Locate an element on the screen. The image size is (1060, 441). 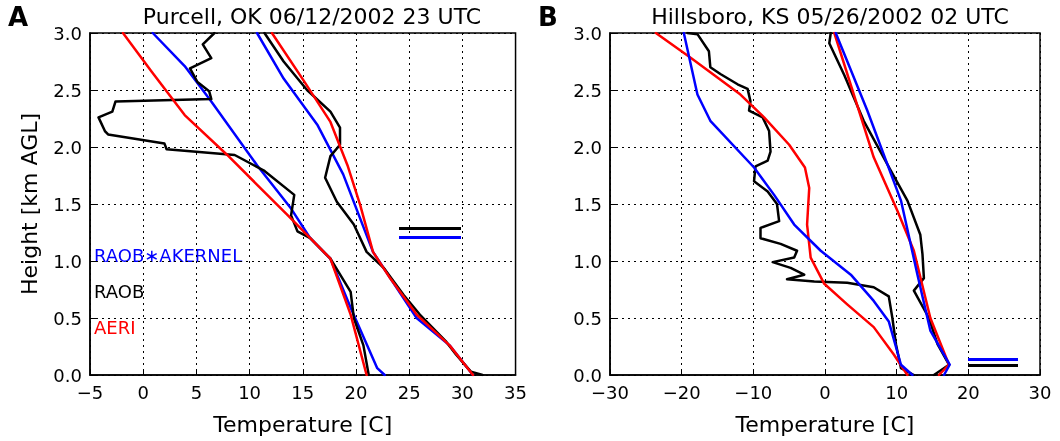
text: AERI is located at coordinates (115, 327).